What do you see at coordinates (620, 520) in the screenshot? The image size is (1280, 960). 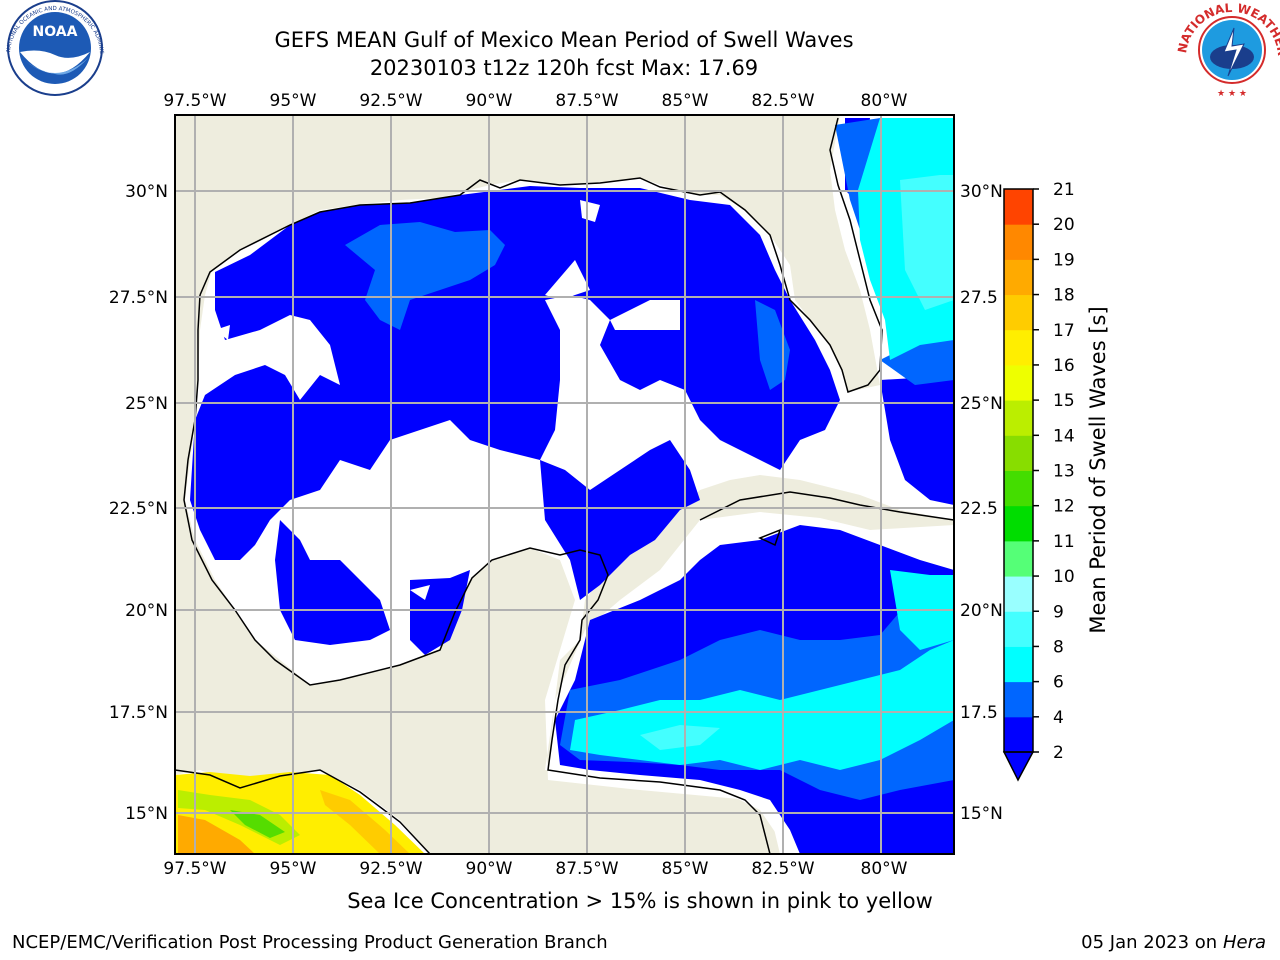 I see `swell-2s-mid` at bounding box center [620, 520].